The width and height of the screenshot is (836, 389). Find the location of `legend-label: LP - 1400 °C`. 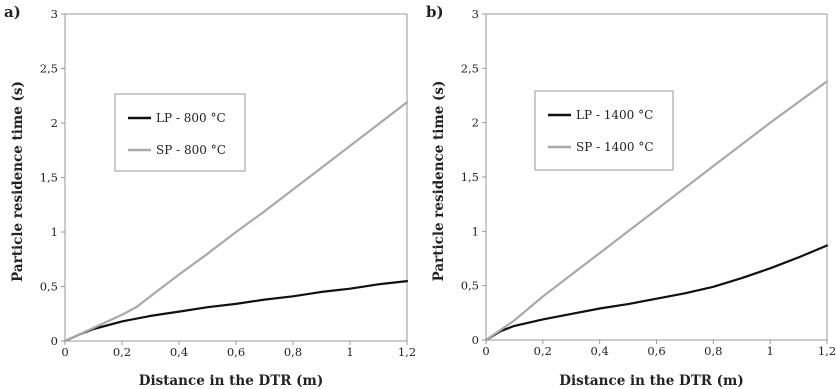

legend-label: LP - 1400 °C is located at coordinates (614, 115).